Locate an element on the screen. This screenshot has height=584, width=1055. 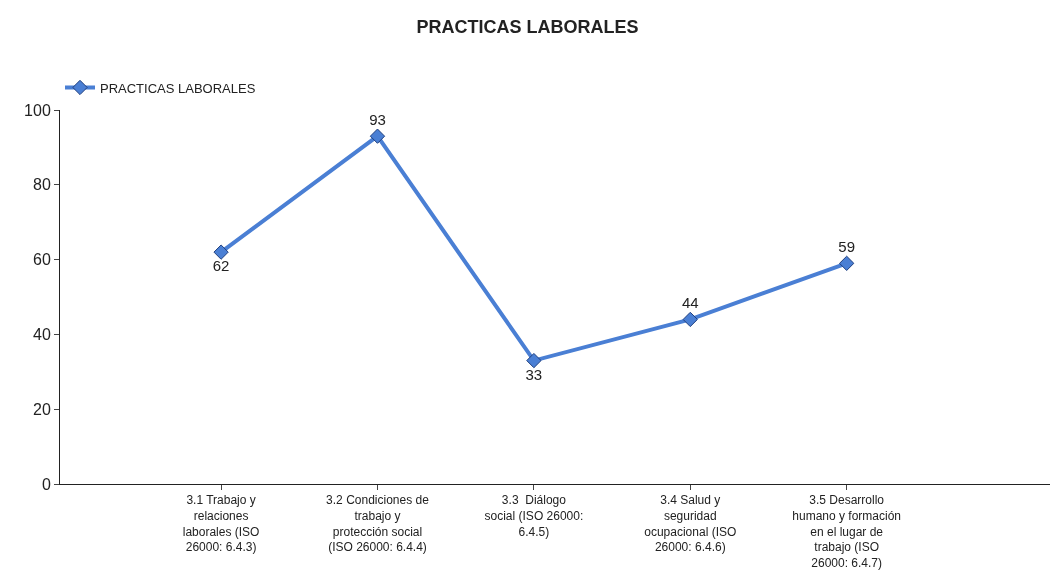
x-tick-label: 3.4 Salud y seguridad ocupacional (ISO 26000: 6.4.6) is located at coordinates (690, 524).